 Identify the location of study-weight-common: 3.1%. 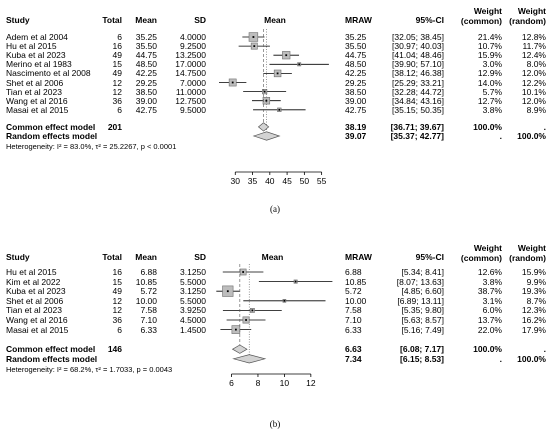
(492, 300).